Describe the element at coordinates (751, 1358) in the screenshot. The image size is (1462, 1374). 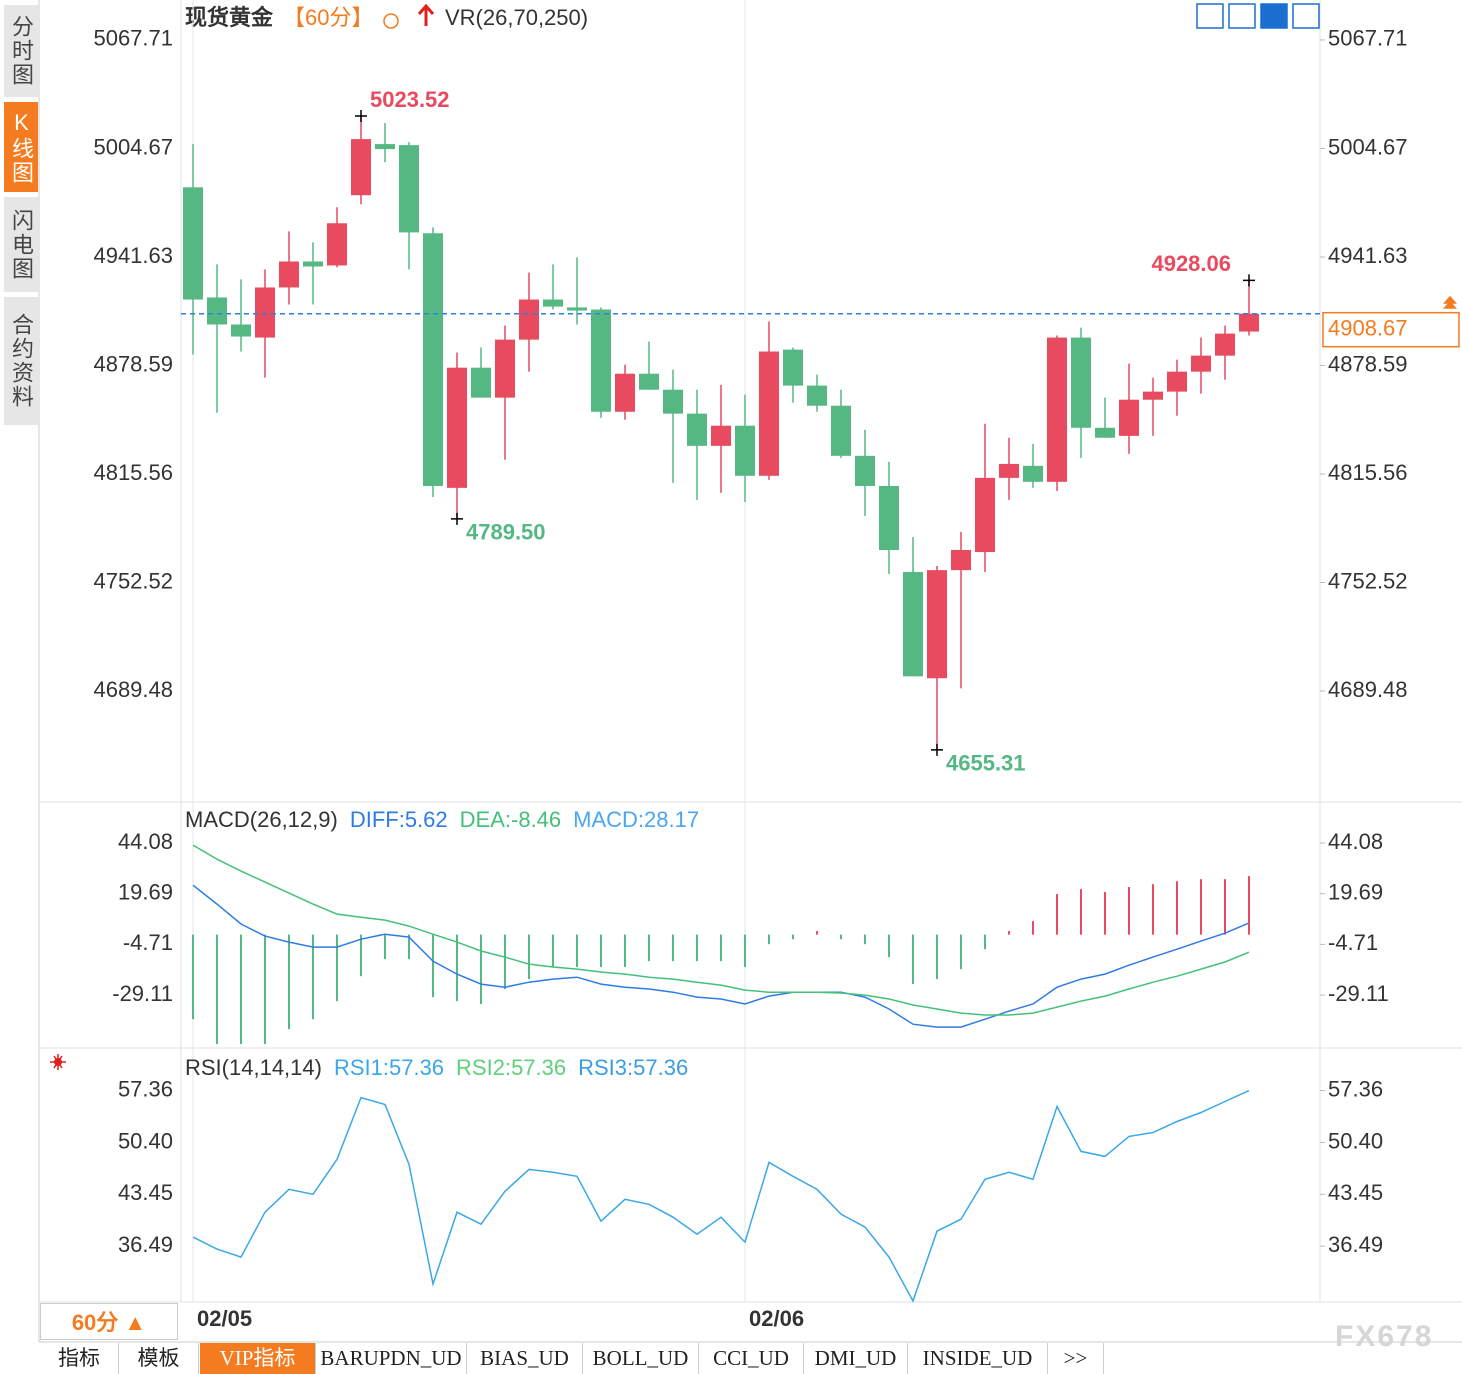
I see `tab: CCI_UD` at that location.